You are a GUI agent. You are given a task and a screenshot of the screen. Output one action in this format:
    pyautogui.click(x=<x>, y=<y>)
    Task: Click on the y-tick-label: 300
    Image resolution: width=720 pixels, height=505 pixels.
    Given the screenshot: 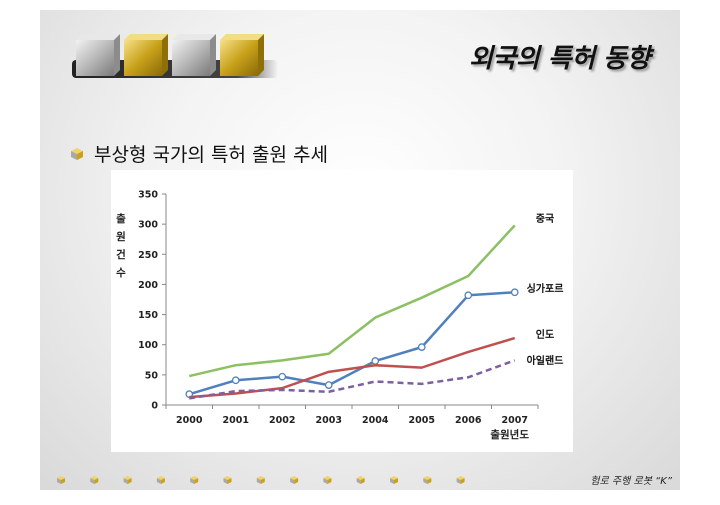 What is the action you would take?
    pyautogui.click(x=148, y=225)
    